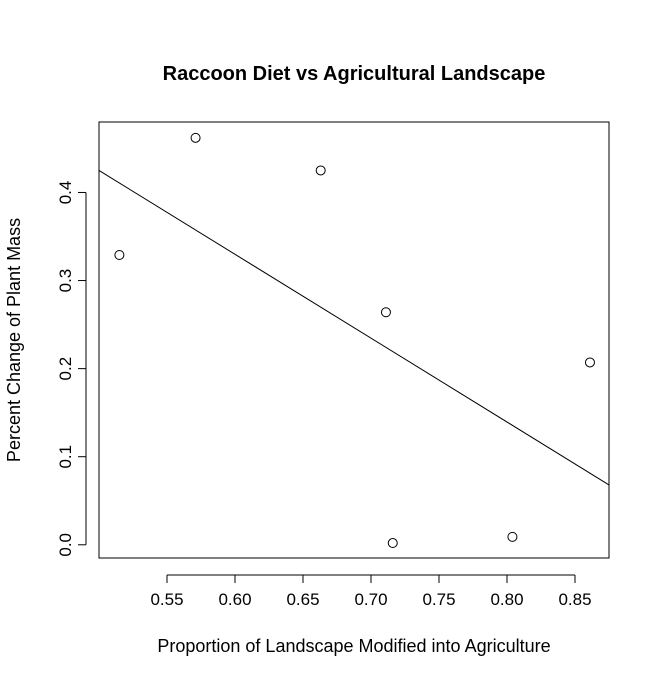  What do you see at coordinates (65, 545) in the screenshot?
I see `y-tick-label: 0.0` at bounding box center [65, 545].